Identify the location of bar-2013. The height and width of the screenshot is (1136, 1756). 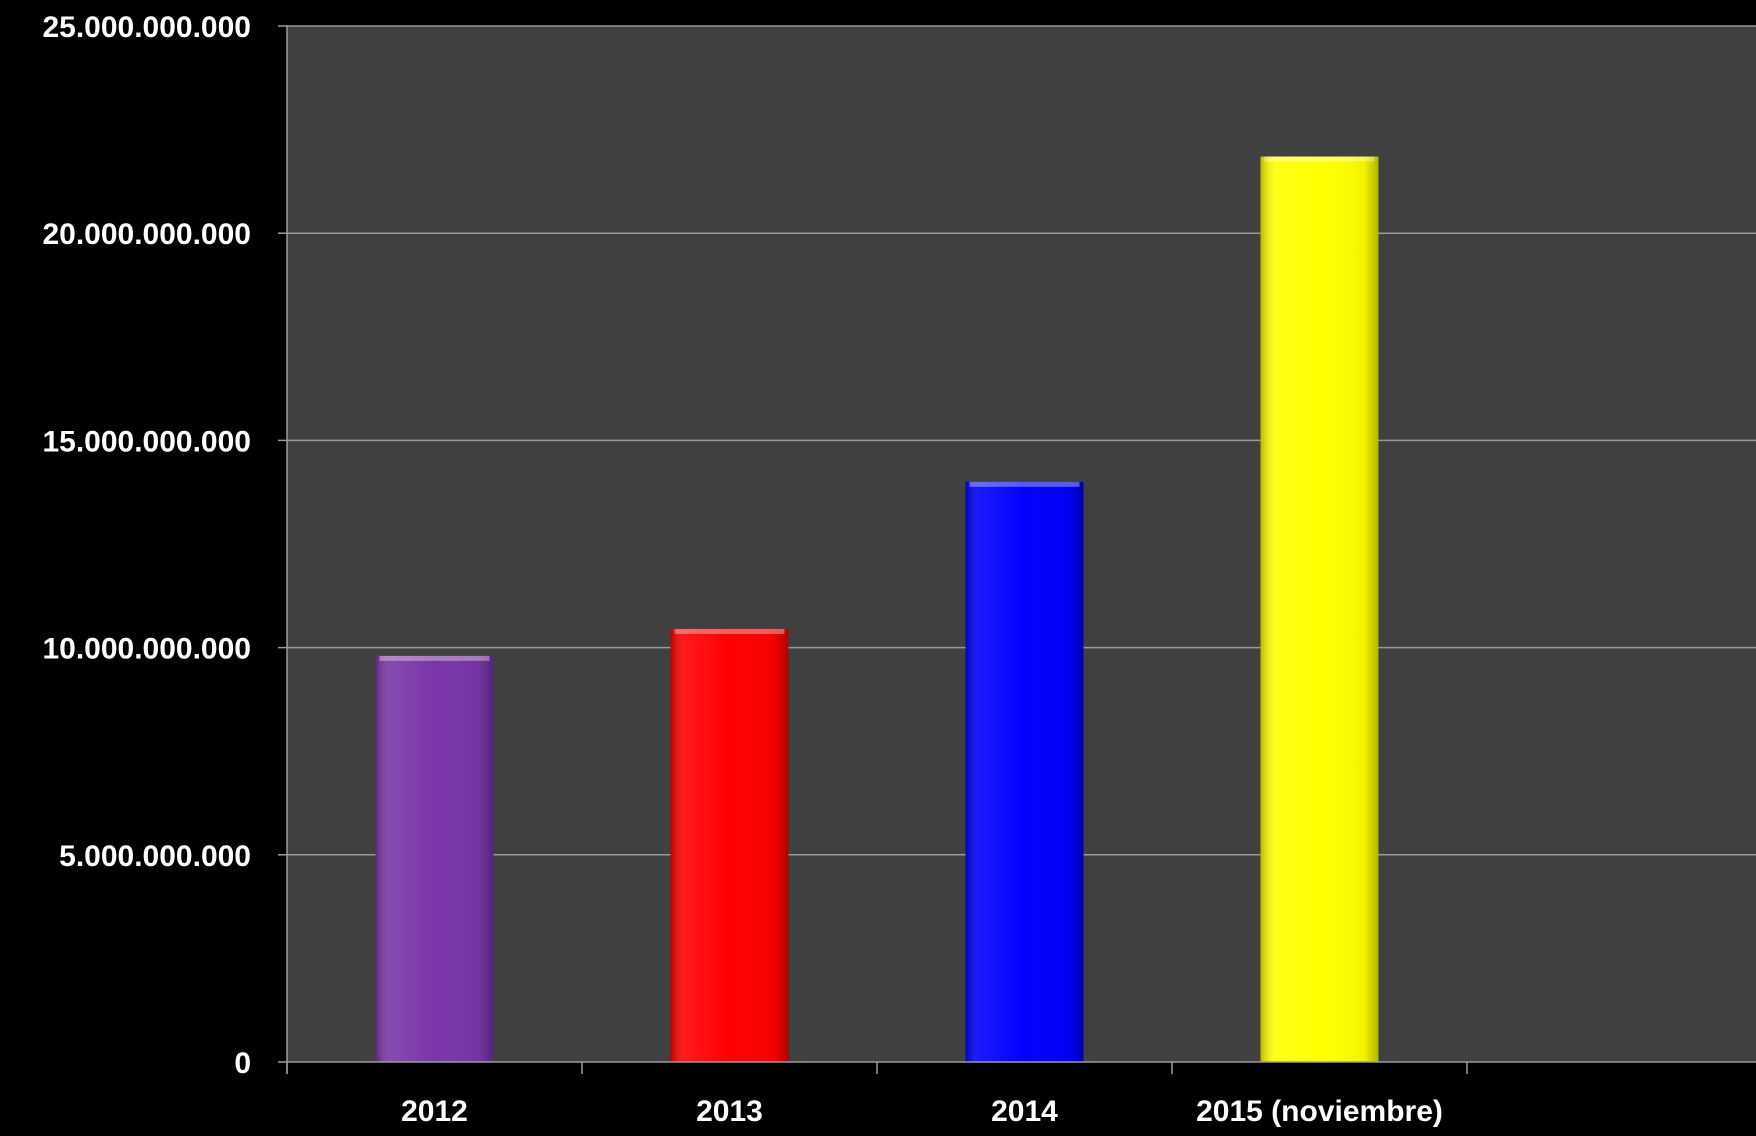
(729, 845).